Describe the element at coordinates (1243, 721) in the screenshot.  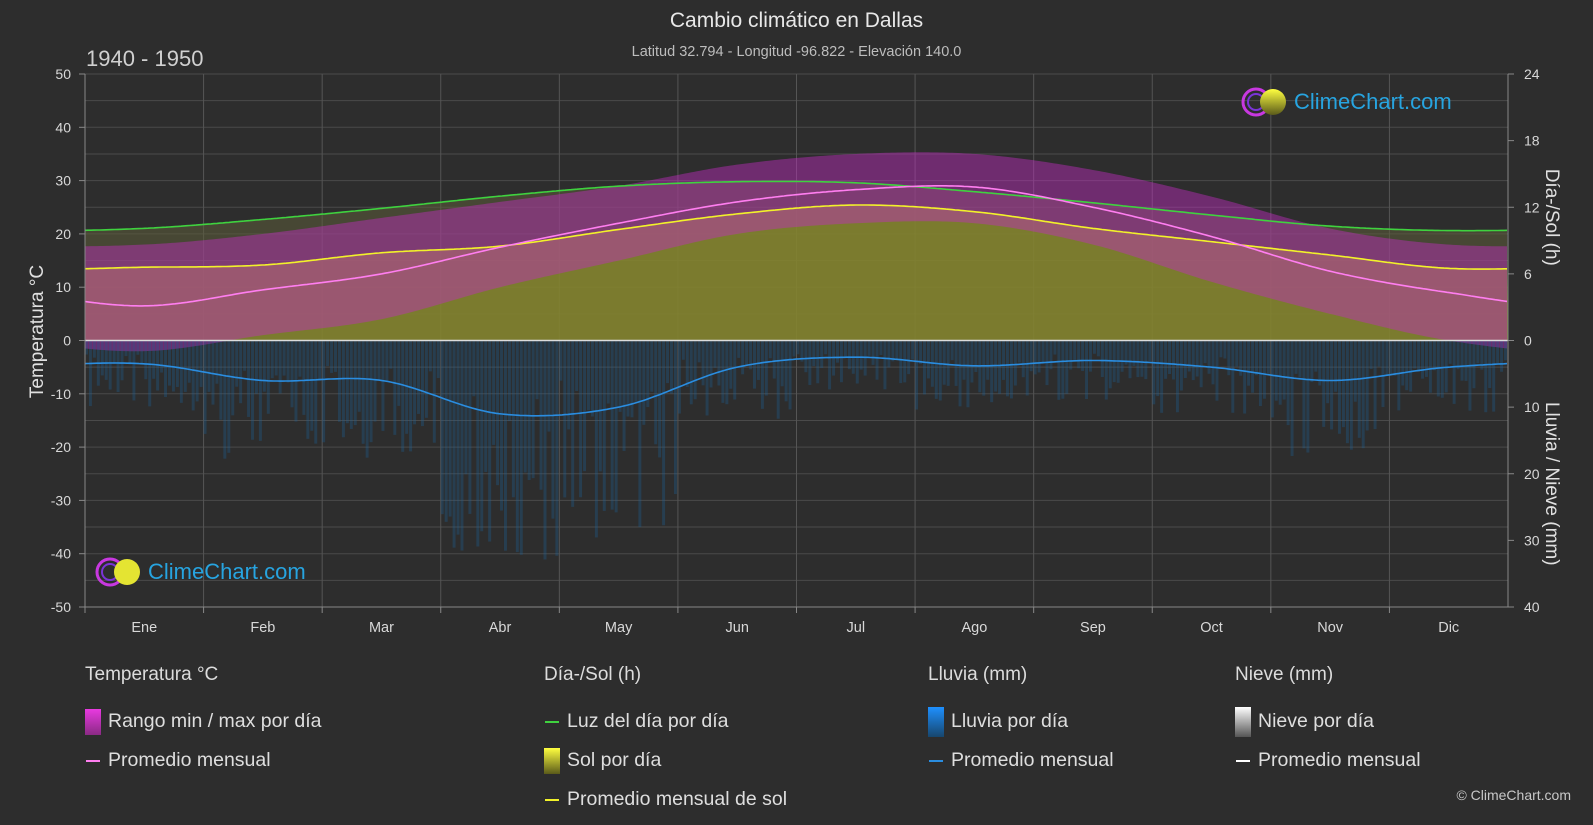
I see `snow-swatch` at that location.